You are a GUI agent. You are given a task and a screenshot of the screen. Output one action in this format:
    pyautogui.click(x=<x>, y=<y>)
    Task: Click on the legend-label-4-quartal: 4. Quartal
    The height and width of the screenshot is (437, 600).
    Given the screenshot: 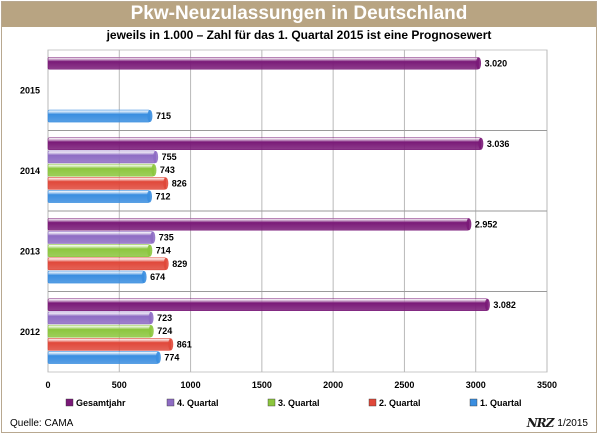 What is the action you would take?
    pyautogui.click(x=198, y=403)
    